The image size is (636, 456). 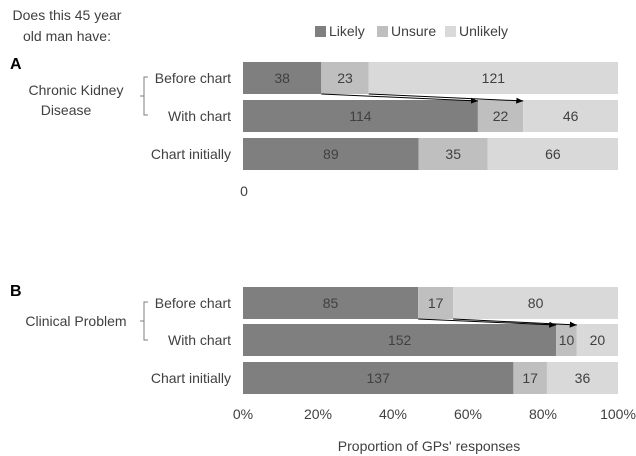 I want to click on data-label: 114, so click(x=360, y=116).